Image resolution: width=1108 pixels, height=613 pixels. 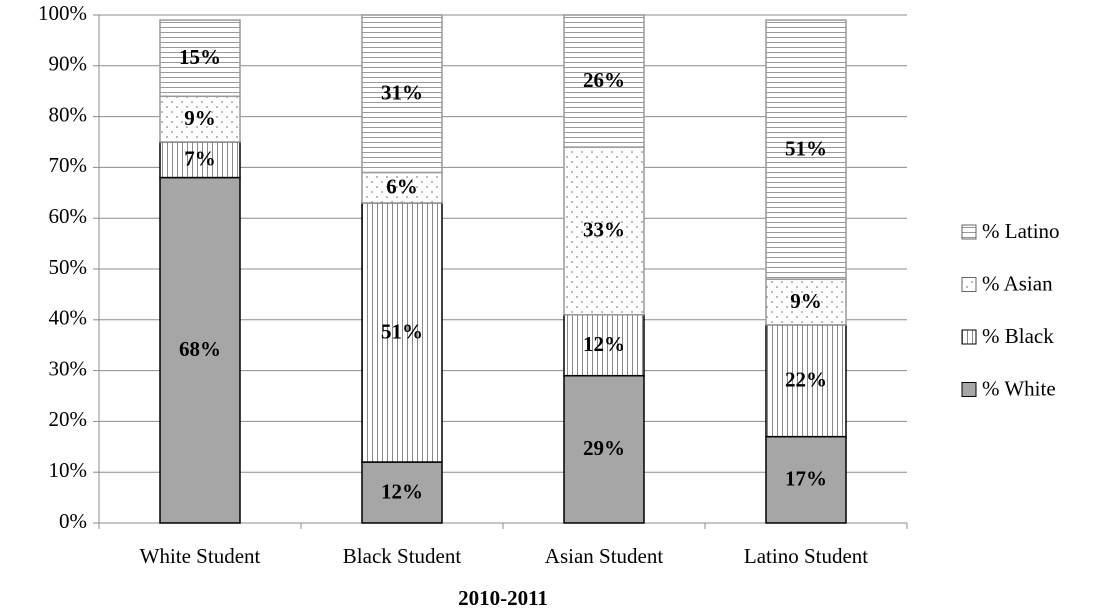 I want to click on data-label: 22%, so click(x=806, y=380).